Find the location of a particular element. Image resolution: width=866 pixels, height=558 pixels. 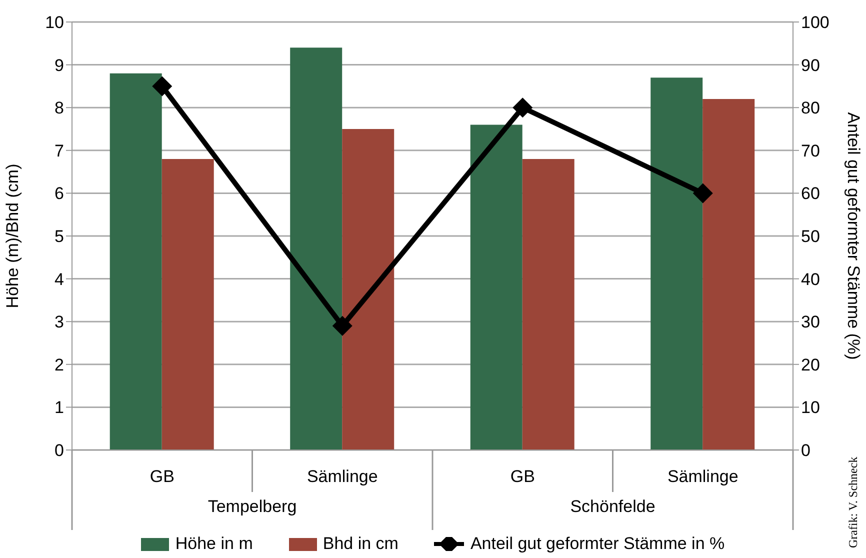

y-tick-label: 9 is located at coordinates (59, 65).